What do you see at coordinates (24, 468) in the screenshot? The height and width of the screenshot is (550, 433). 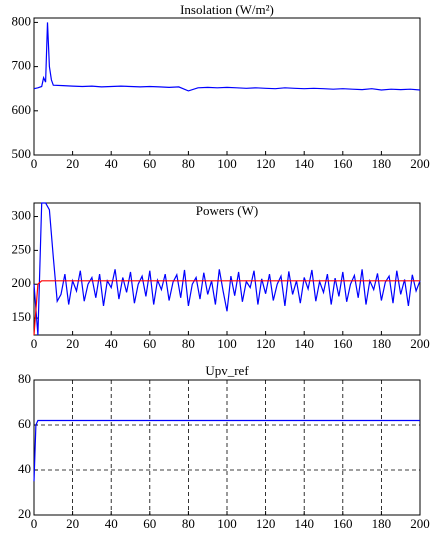 I see `y-tick-label: 40` at bounding box center [24, 468].